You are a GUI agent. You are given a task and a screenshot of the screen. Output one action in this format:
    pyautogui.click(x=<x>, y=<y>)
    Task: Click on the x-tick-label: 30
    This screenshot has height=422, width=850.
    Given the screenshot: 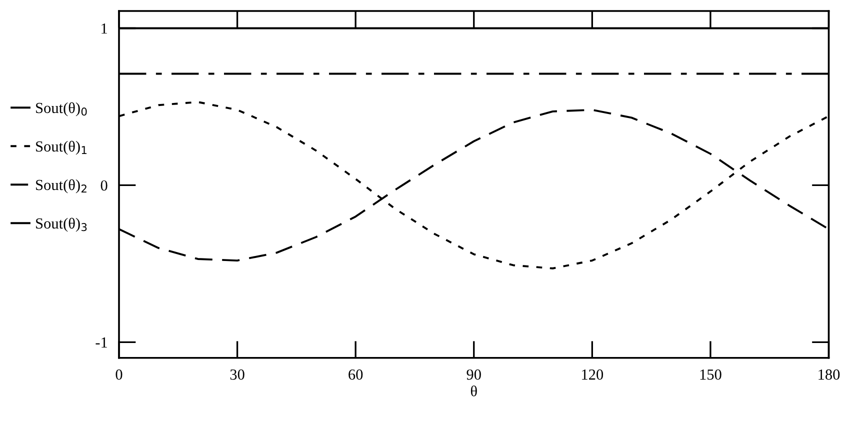 What is the action you would take?
    pyautogui.click(x=237, y=374)
    